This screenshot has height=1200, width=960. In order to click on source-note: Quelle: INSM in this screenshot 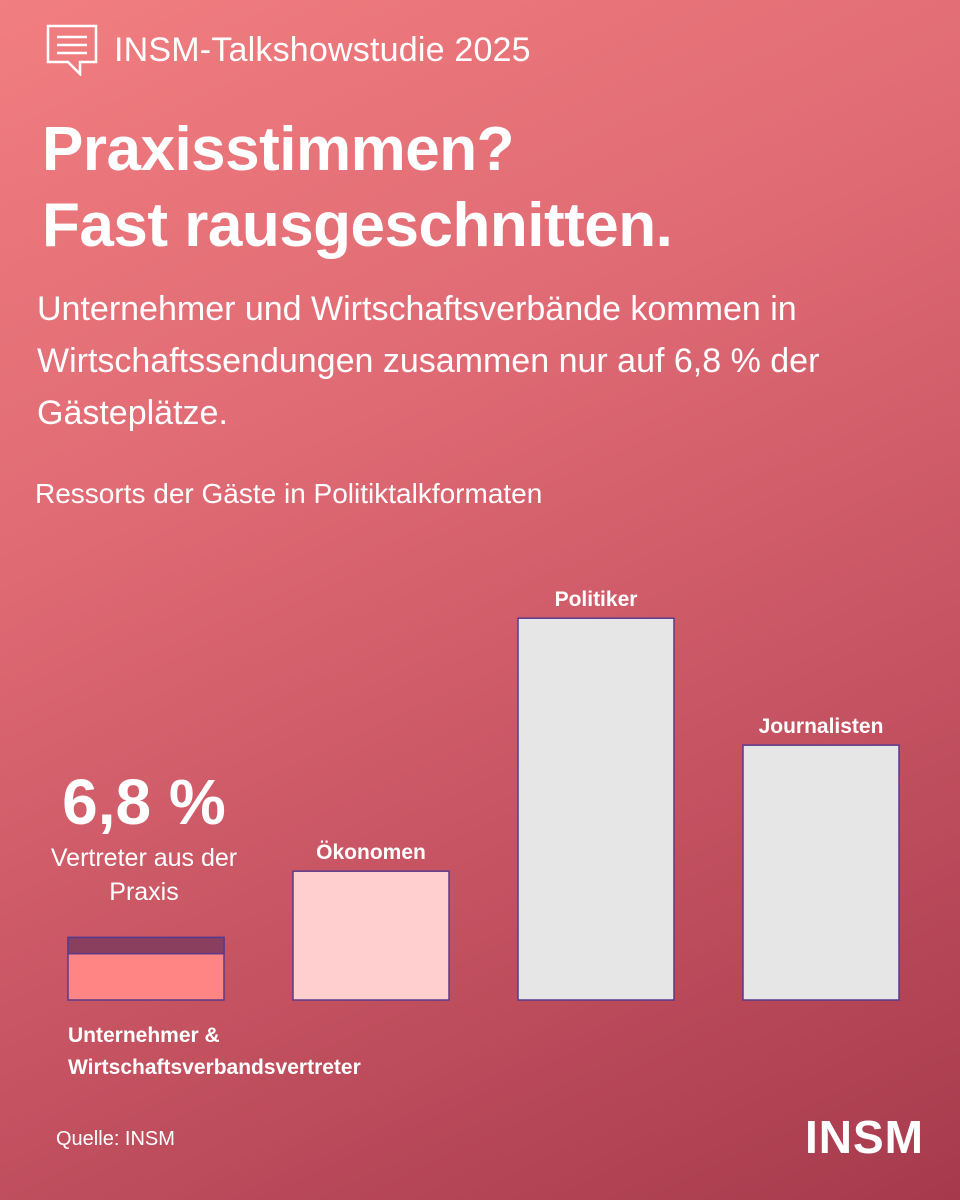, I will do `click(115, 1139)`.